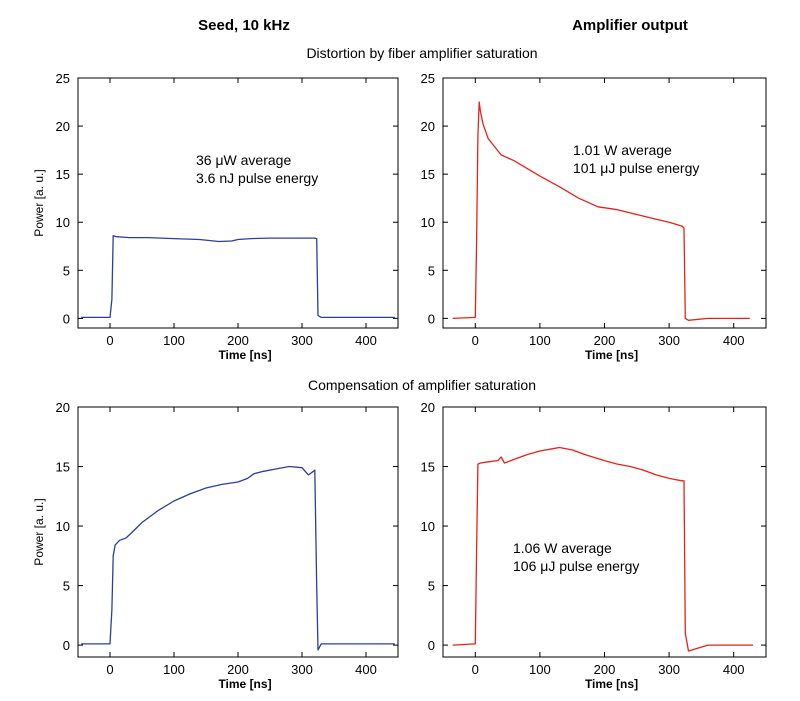 Image resolution: width=800 pixels, height=701 pixels. I want to click on annotation-line-1: 36 μW average, so click(243, 160).